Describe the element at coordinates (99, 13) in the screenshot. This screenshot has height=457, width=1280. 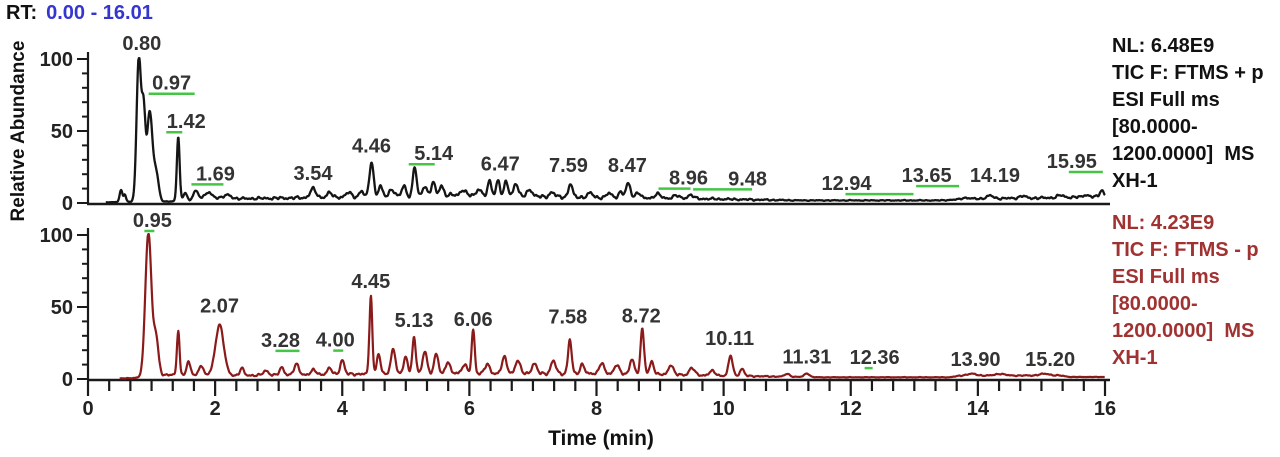
I see `rt-range-value: 0.00 - 16.01` at that location.